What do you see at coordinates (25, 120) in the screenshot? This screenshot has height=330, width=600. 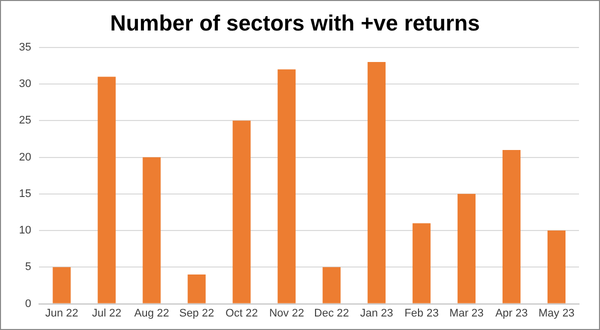 I see `y-tick-label: 25` at bounding box center [25, 120].